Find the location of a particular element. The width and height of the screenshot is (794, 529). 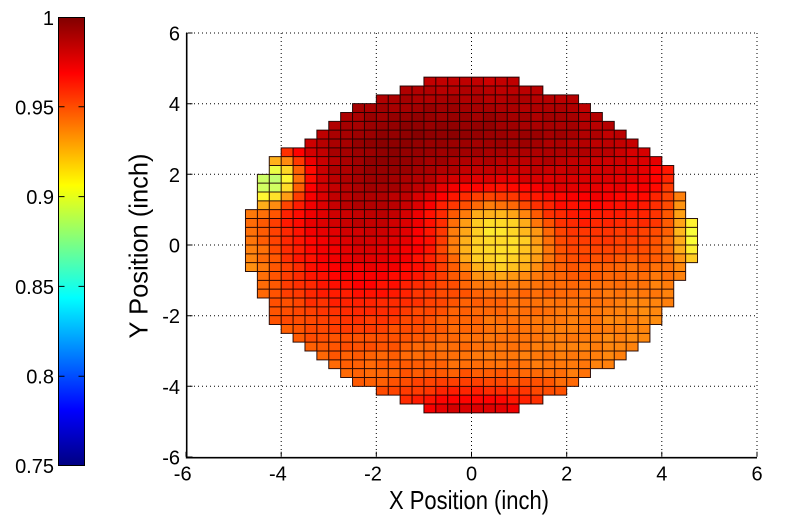

svg-text: 0.8 is located at coordinates (40, 378).